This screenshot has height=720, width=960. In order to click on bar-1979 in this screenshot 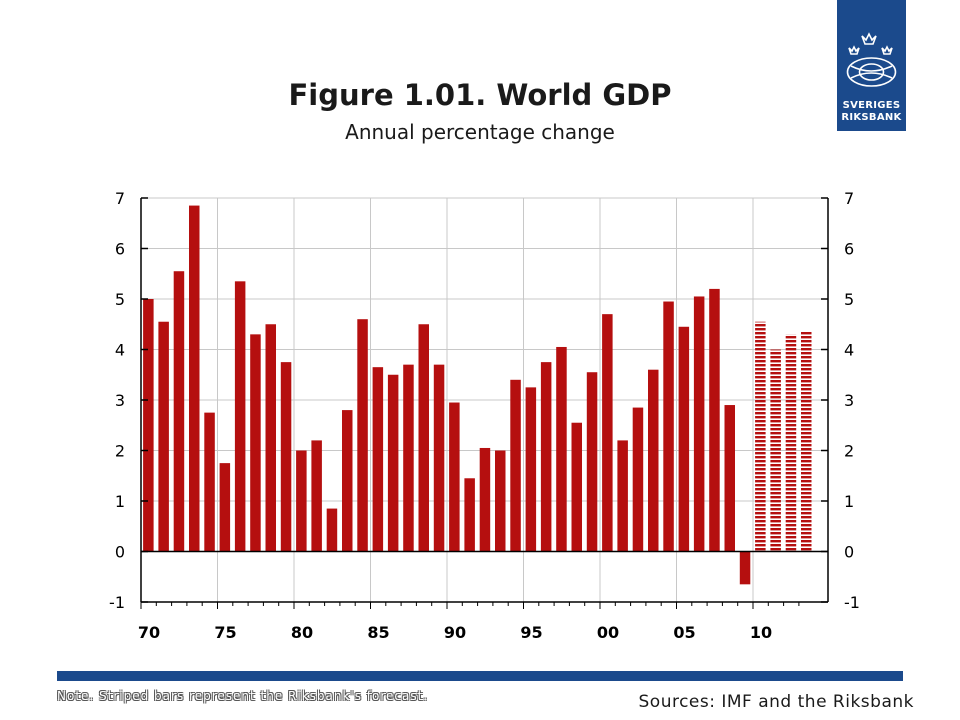, I will do `click(286, 457)`.